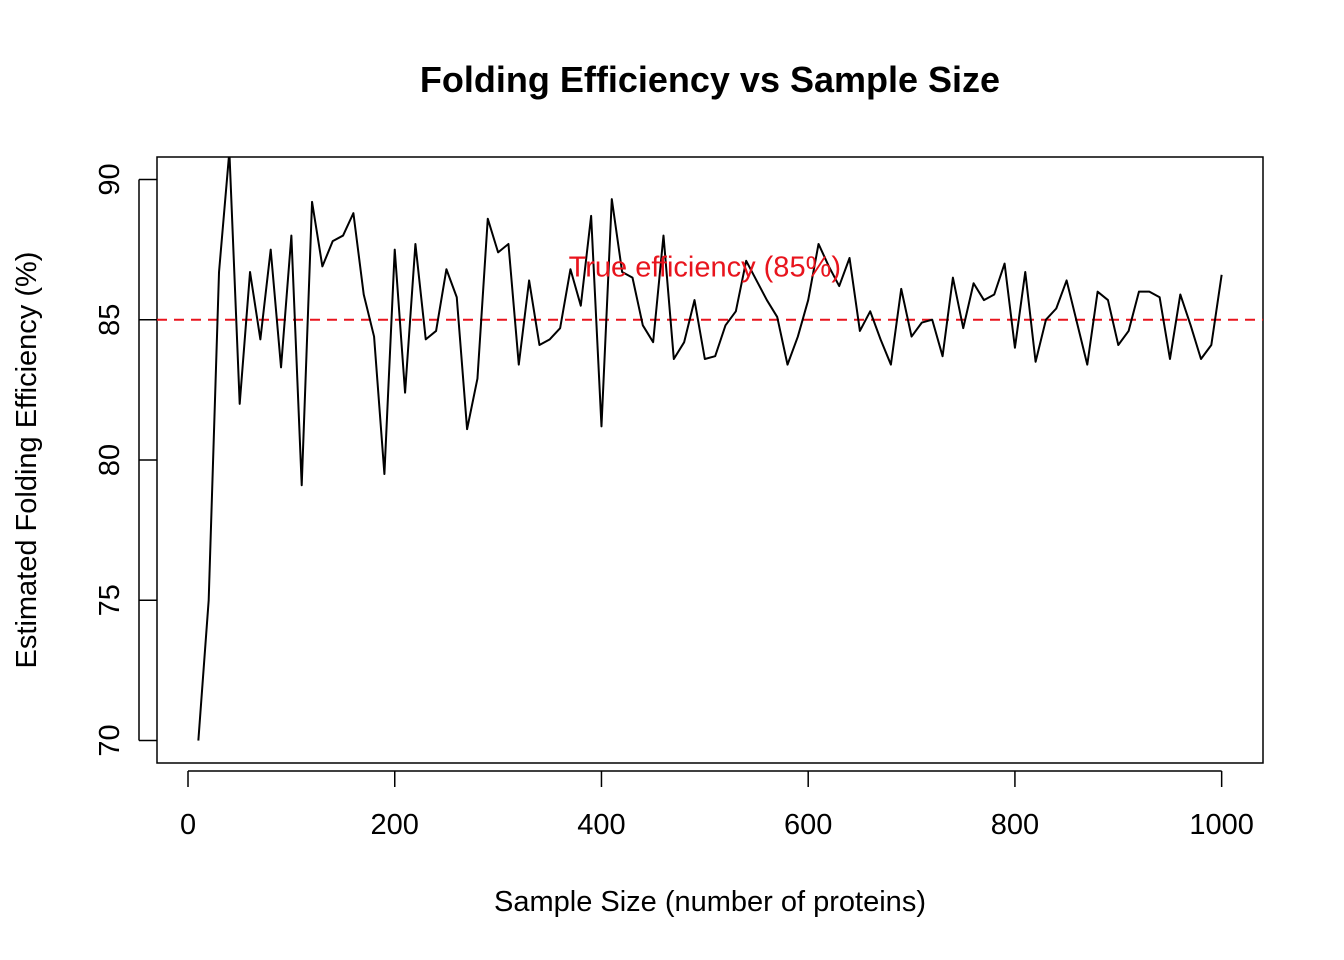 The width and height of the screenshot is (1344, 960). I want to click on x-tick-label: 600, so click(808, 825).